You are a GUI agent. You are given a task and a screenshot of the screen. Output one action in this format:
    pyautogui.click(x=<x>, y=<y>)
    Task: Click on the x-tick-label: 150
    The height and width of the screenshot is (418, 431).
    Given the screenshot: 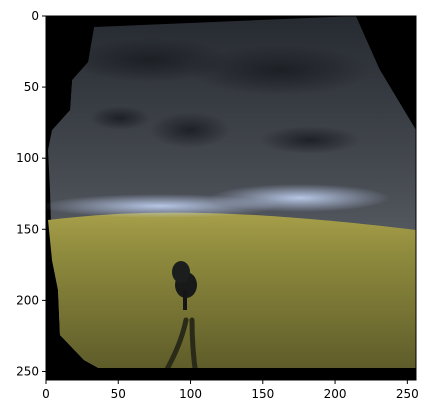 What is the action you would take?
    pyautogui.click(x=262, y=394)
    